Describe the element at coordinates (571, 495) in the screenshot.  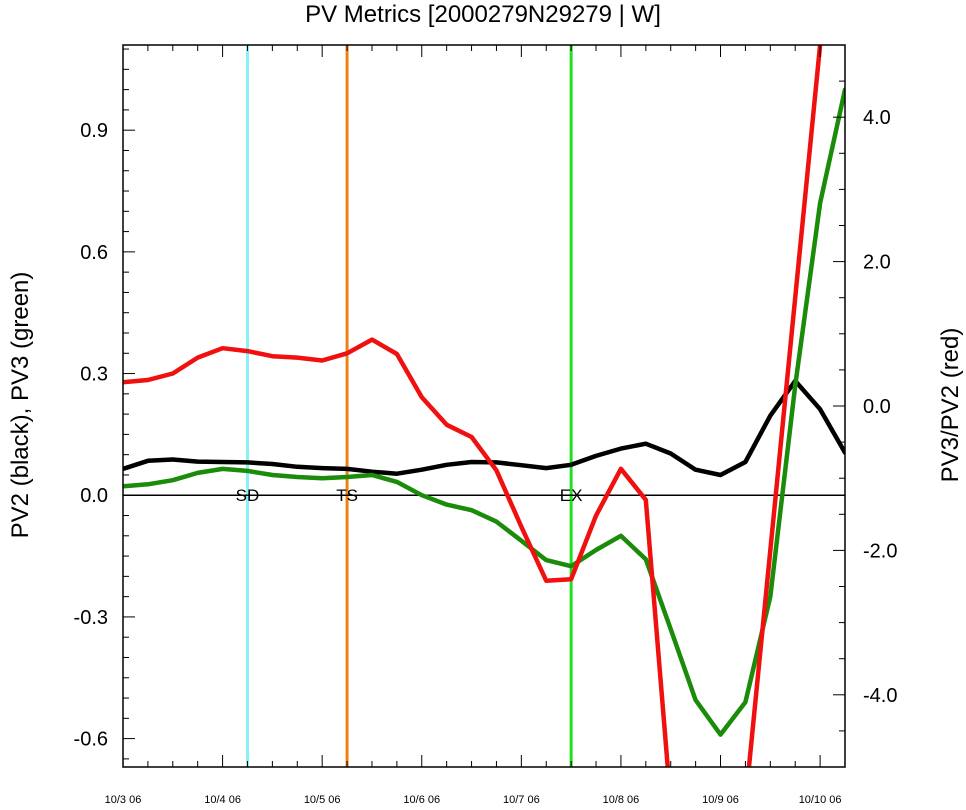
I see `marker-label-ex: EX` at that location.